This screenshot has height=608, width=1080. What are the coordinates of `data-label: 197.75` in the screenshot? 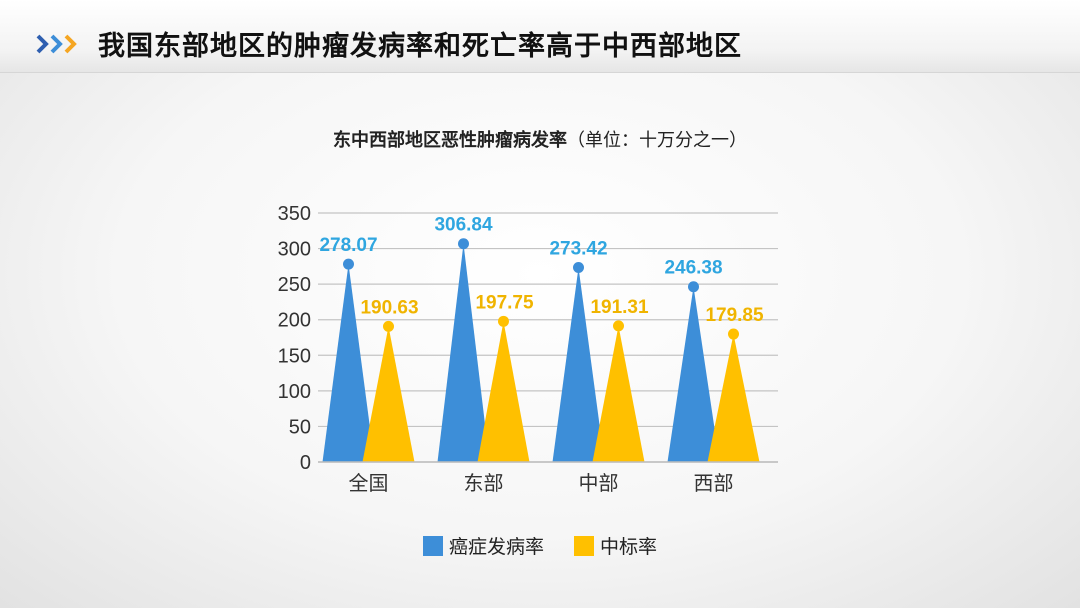 It's located at (504, 302).